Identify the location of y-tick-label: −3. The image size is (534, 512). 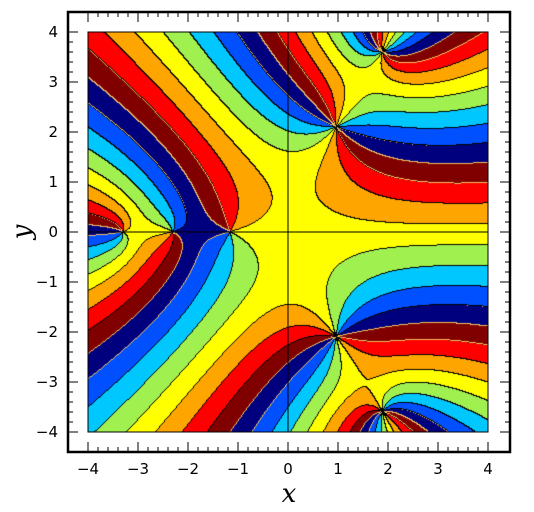
(47, 382).